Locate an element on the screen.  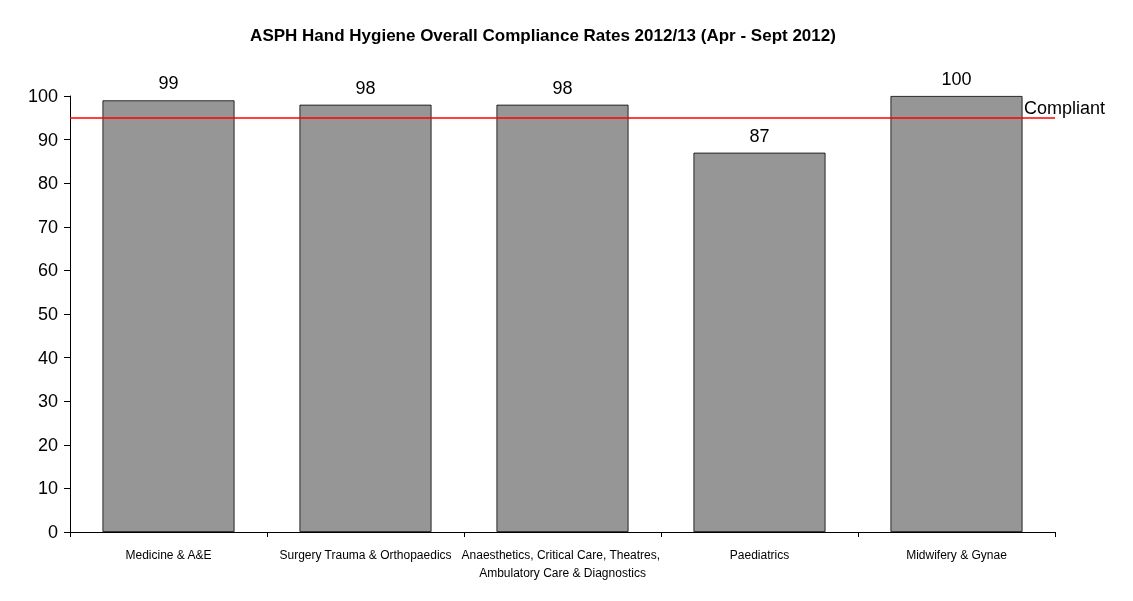
x-tick-label: Midwifery & Gynae is located at coordinates (957, 555).